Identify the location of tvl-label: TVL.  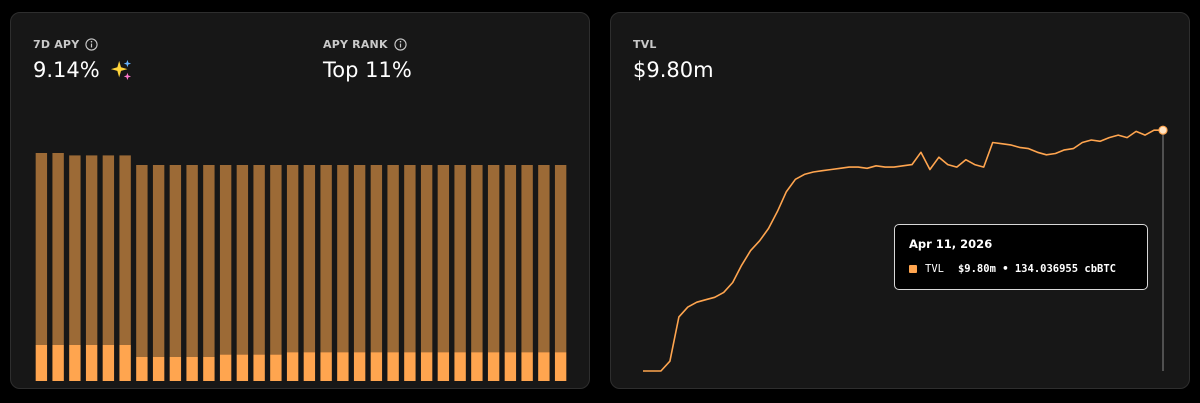
(645, 44).